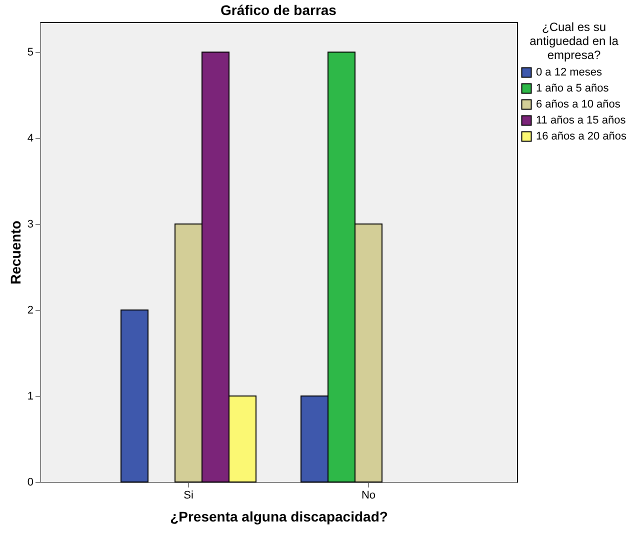  What do you see at coordinates (582, 136) in the screenshot?
I see `legend-label: 16 años a 20 años` at bounding box center [582, 136].